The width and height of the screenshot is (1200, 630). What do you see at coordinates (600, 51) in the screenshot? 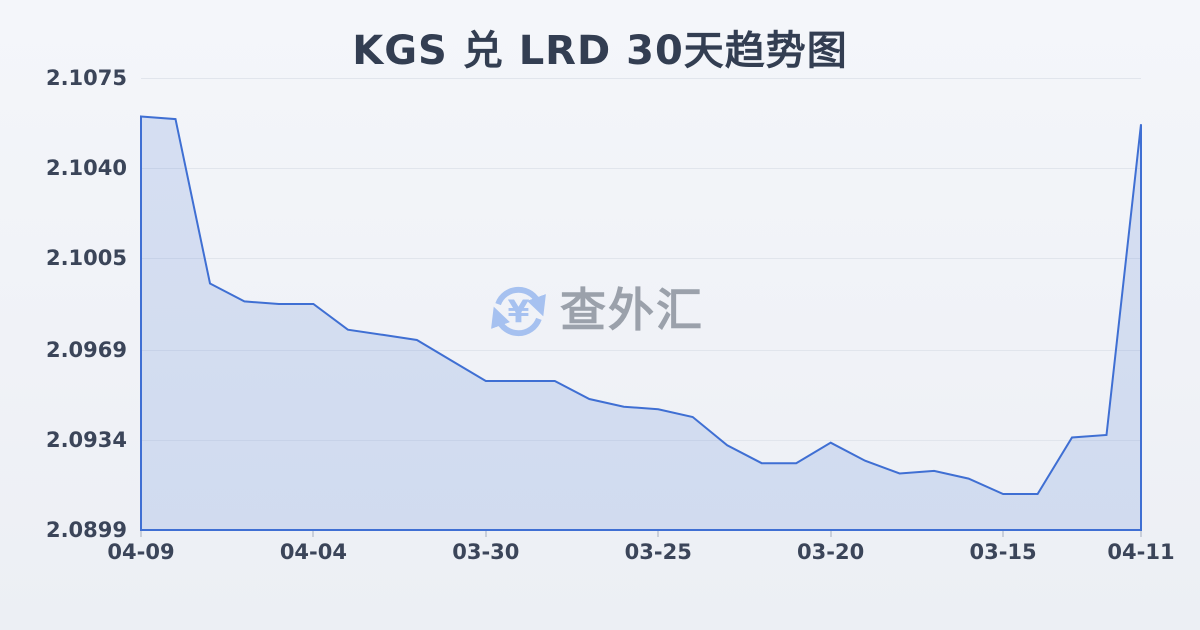
I see `page-title: KGS 兑 LRD 30天趋势图` at bounding box center [600, 51].